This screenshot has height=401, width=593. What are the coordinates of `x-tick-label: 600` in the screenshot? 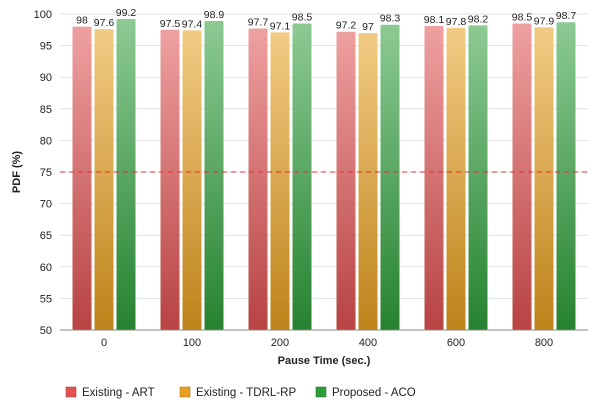 It's located at (456, 343).